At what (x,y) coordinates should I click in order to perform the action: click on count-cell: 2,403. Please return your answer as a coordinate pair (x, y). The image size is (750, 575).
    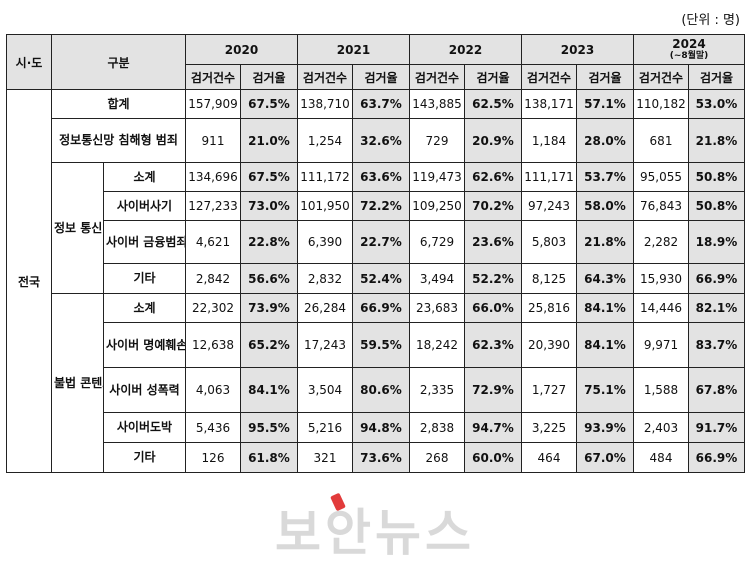
    Looking at the image, I should click on (661, 427).